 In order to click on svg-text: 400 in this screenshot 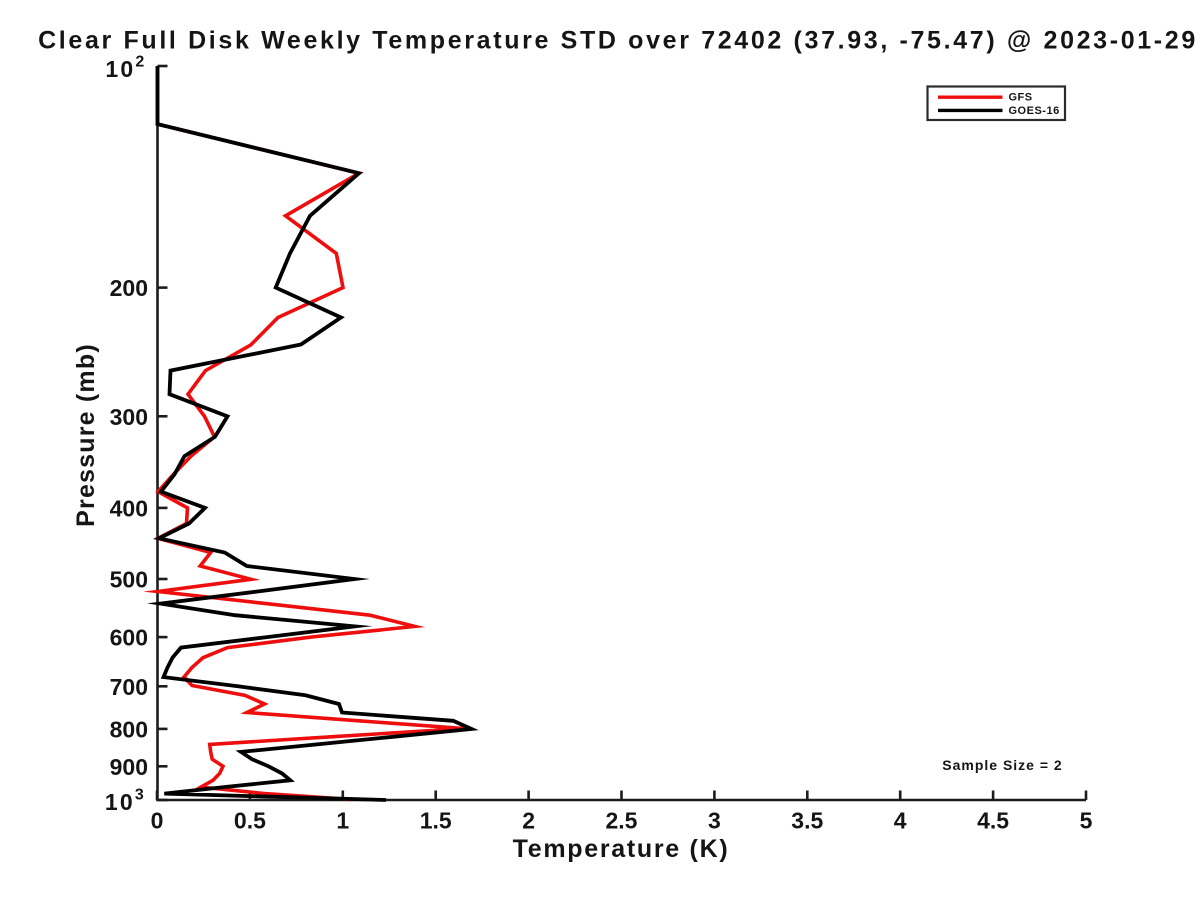, I will do `click(129, 508)`.